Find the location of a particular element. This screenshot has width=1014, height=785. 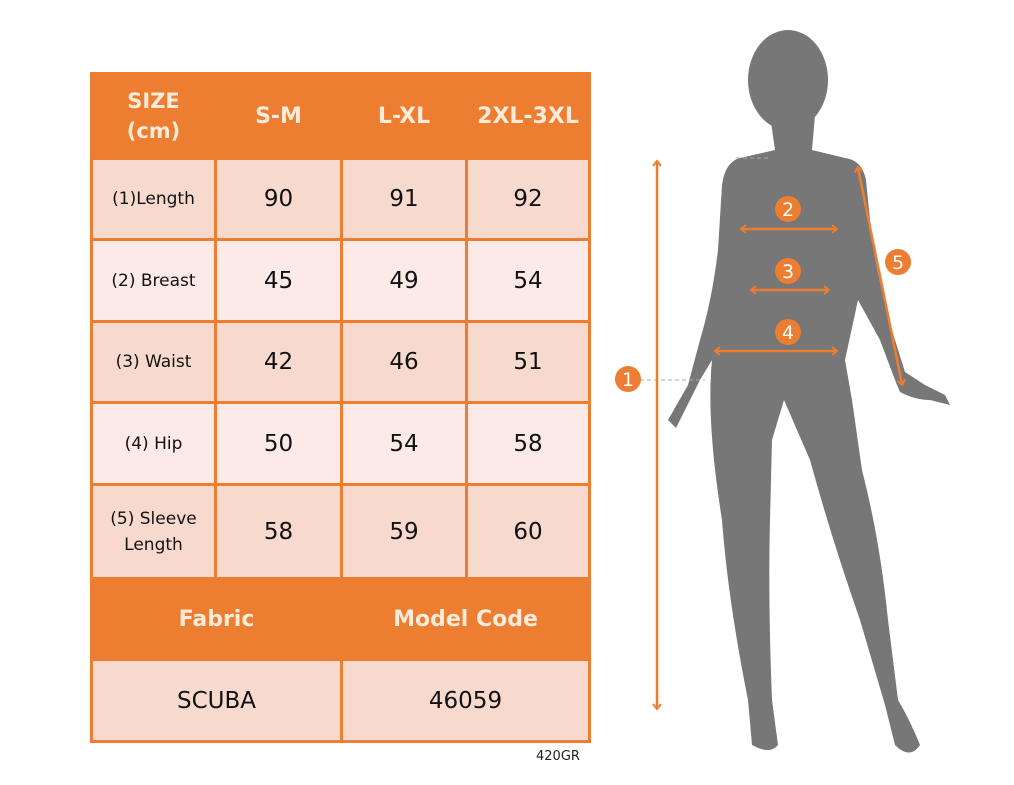

cell-value: 50 is located at coordinates (278, 443).